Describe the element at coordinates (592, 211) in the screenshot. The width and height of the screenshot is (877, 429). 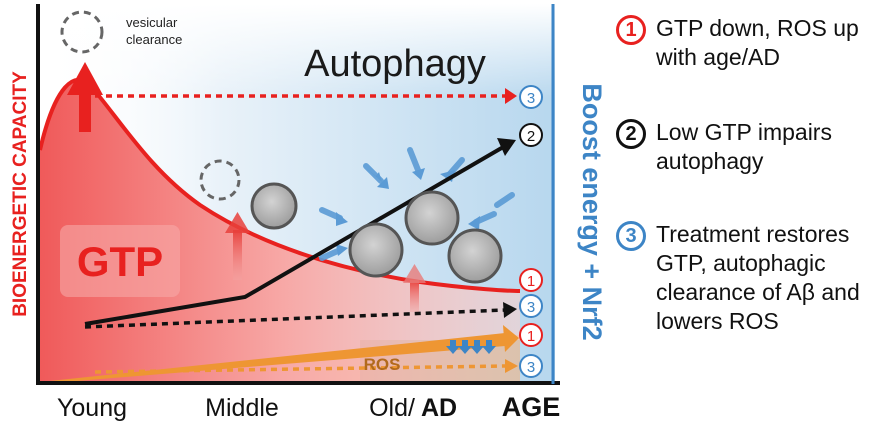
I see `right-axis-label: Boost energy + Nrf2` at that location.